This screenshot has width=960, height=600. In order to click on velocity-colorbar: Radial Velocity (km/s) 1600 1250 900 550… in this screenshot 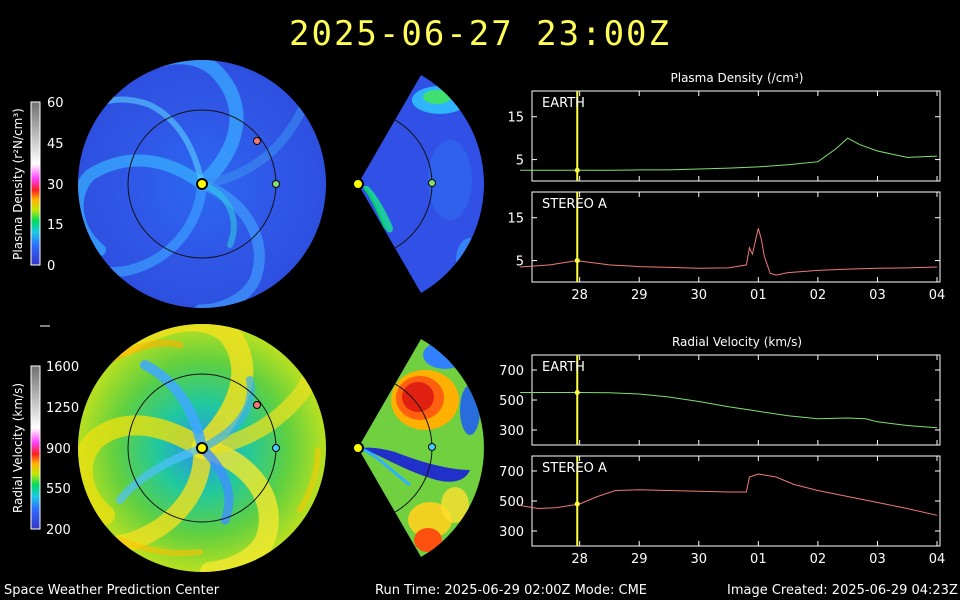, I will do `click(45, 449)`.